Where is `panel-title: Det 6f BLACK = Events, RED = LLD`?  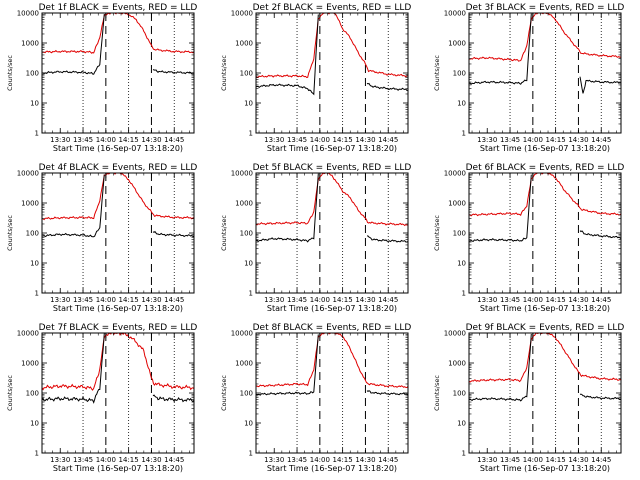
panel-title: Det 6f BLACK = Events, RED = LLD is located at coordinates (545, 168).